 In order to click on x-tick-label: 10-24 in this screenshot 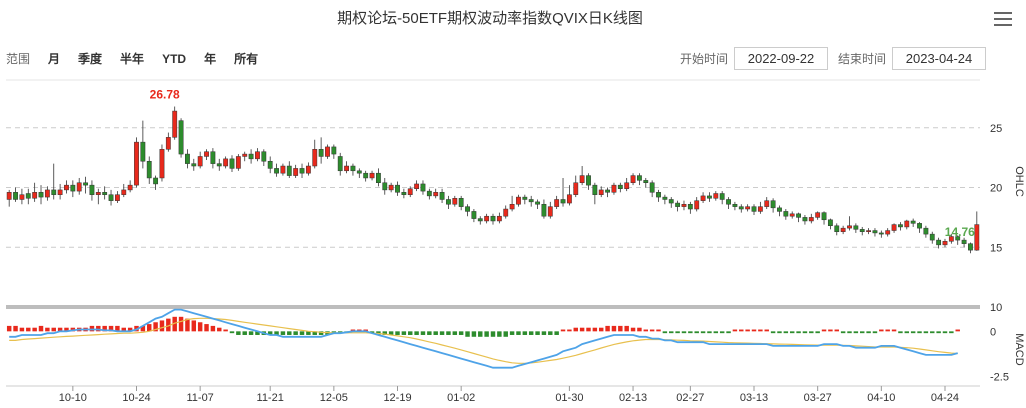, I will do `click(136, 398)`.